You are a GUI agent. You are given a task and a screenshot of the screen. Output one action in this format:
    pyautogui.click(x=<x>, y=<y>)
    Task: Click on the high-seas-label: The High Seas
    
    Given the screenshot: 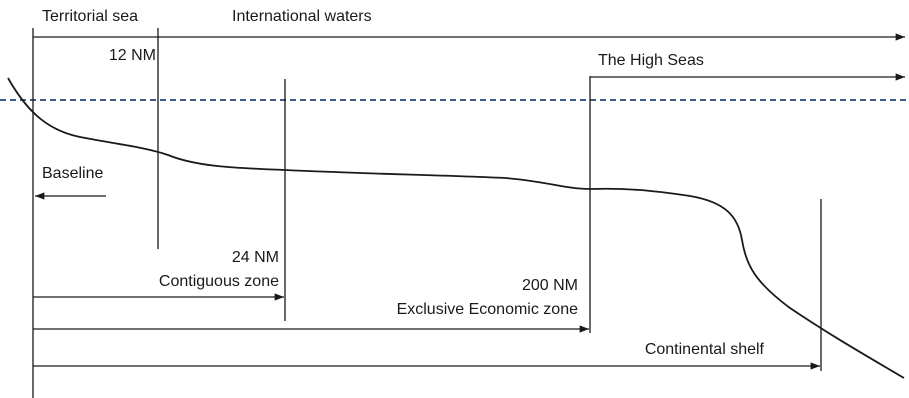 What is the action you would take?
    pyautogui.click(x=651, y=60)
    